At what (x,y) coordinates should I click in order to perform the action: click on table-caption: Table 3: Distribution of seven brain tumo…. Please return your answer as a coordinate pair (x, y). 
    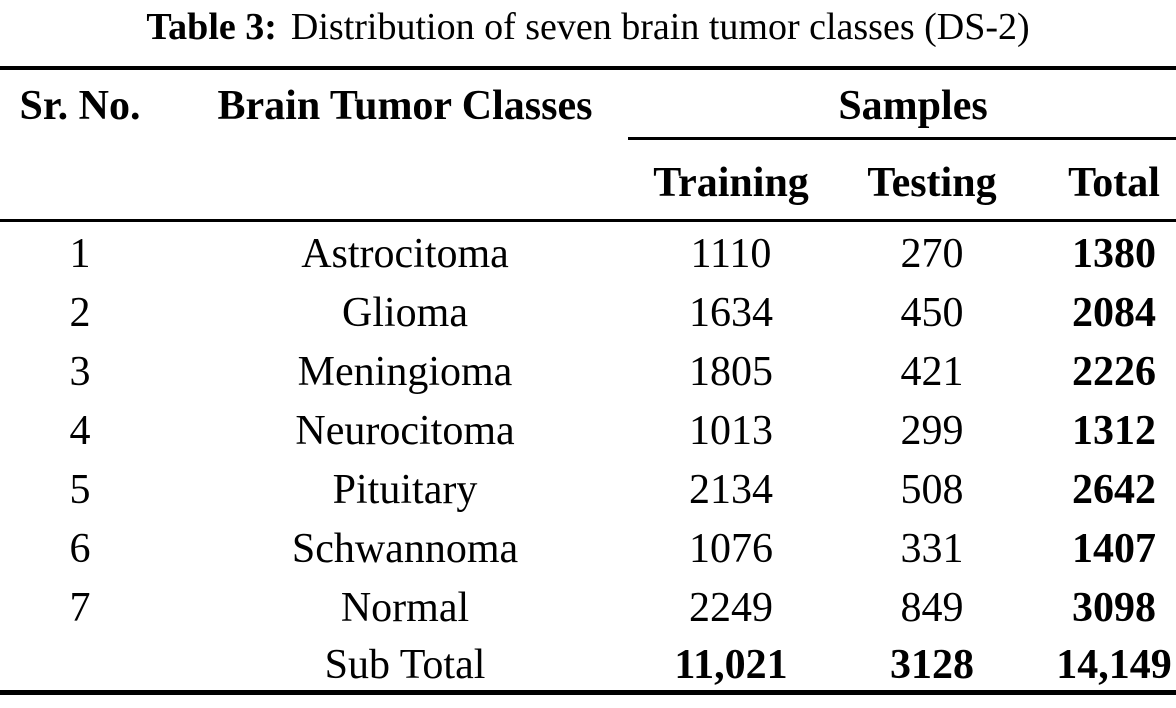
    Looking at the image, I should click on (588, 33).